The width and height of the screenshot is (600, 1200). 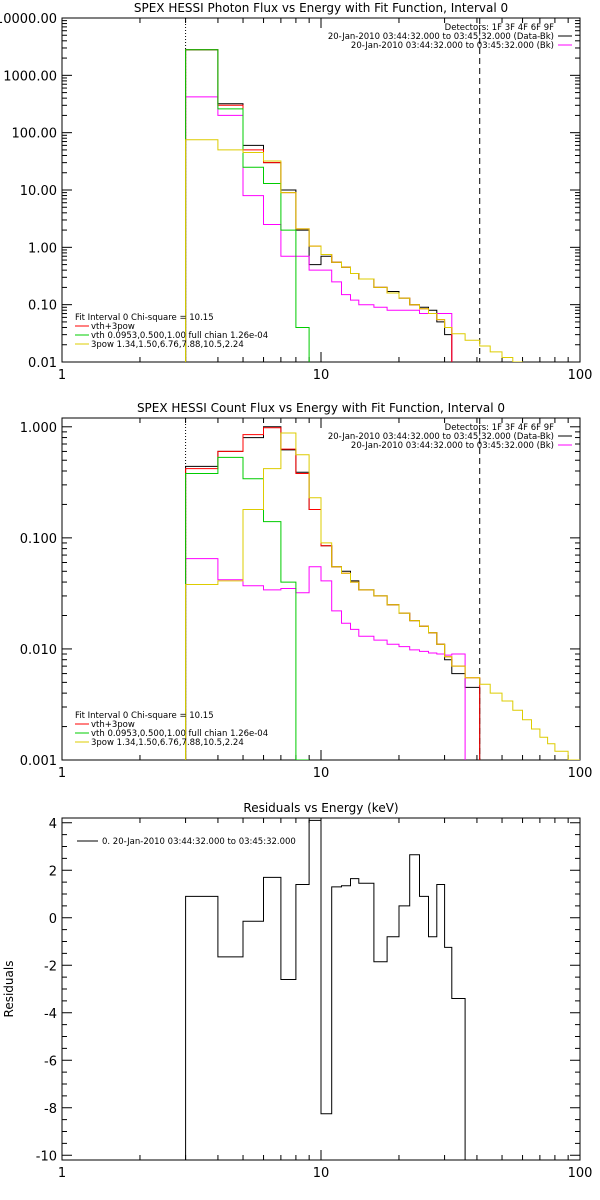 I want to click on panel1-ytick-label: 1000.00, so click(x=30, y=76).